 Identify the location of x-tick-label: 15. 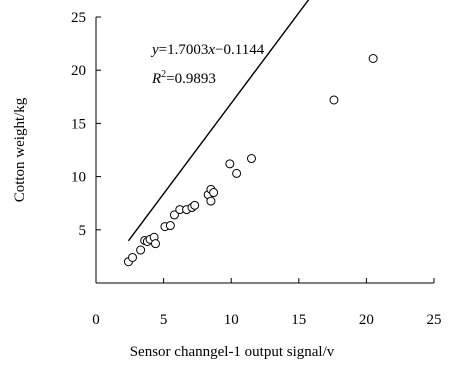
(298, 320).